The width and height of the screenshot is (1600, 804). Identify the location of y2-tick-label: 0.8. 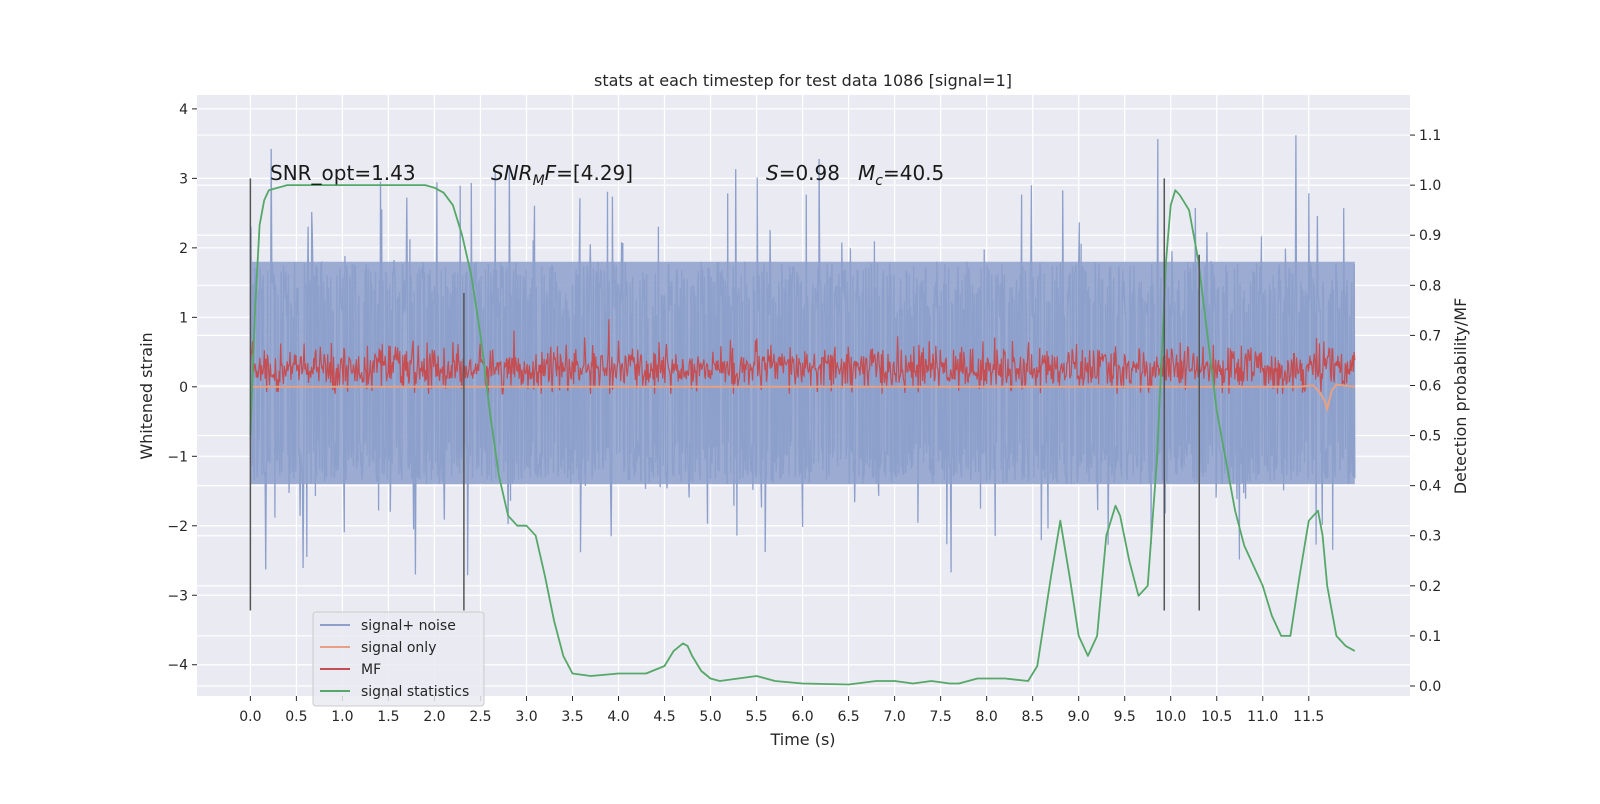
(1430, 286).